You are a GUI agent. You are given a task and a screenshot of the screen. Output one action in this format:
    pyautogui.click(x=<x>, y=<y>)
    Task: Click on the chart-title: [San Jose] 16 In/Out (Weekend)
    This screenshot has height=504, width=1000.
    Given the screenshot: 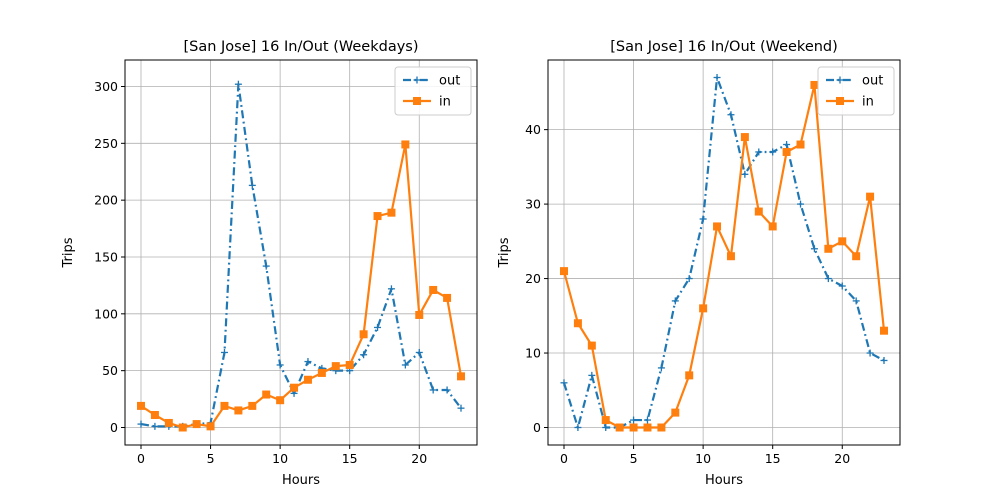 What is the action you would take?
    pyautogui.click(x=724, y=47)
    